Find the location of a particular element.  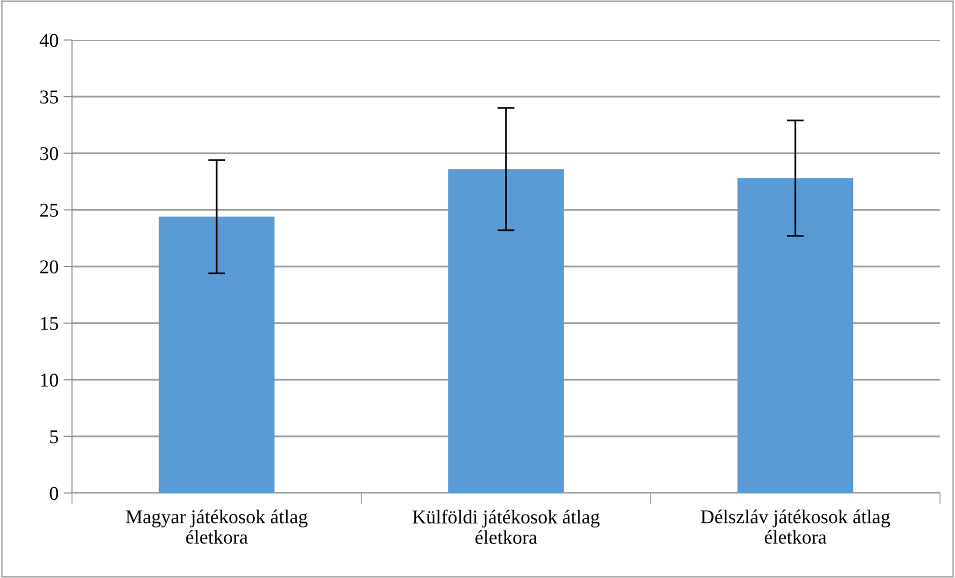

y-tick-label: 40 is located at coordinates (49, 40).